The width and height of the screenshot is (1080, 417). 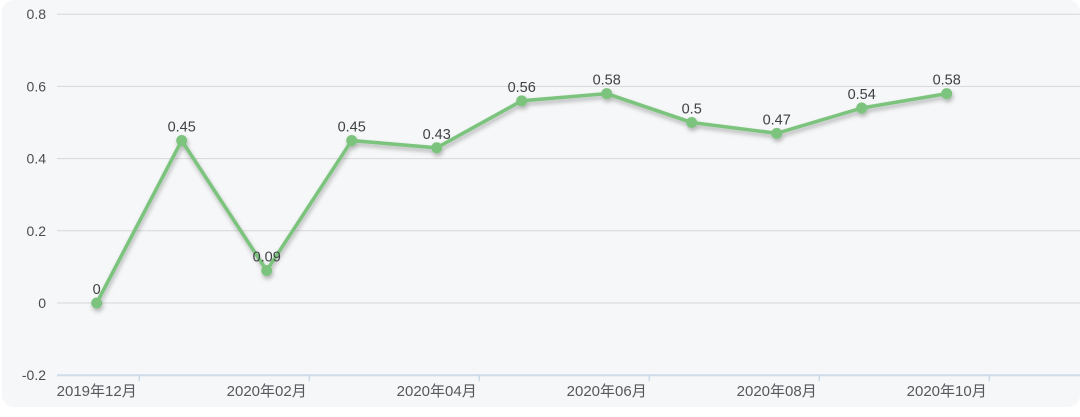 What do you see at coordinates (947, 391) in the screenshot?
I see `x-axis-label: 2020年10月` at bounding box center [947, 391].